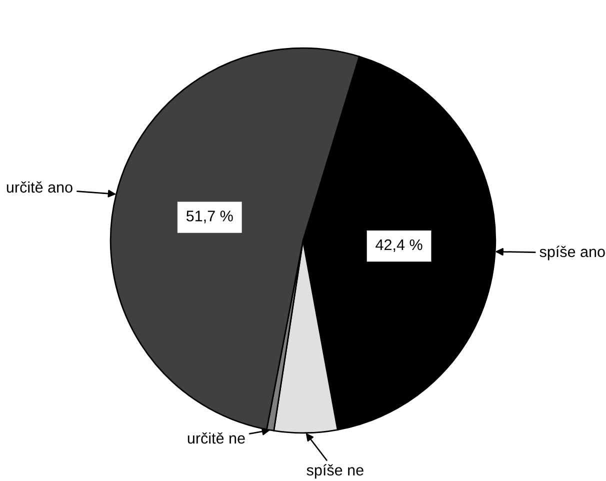 The width and height of the screenshot is (606, 481). Describe the element at coordinates (216, 438) in the screenshot. I see `slice-label: určitě ne` at that location.